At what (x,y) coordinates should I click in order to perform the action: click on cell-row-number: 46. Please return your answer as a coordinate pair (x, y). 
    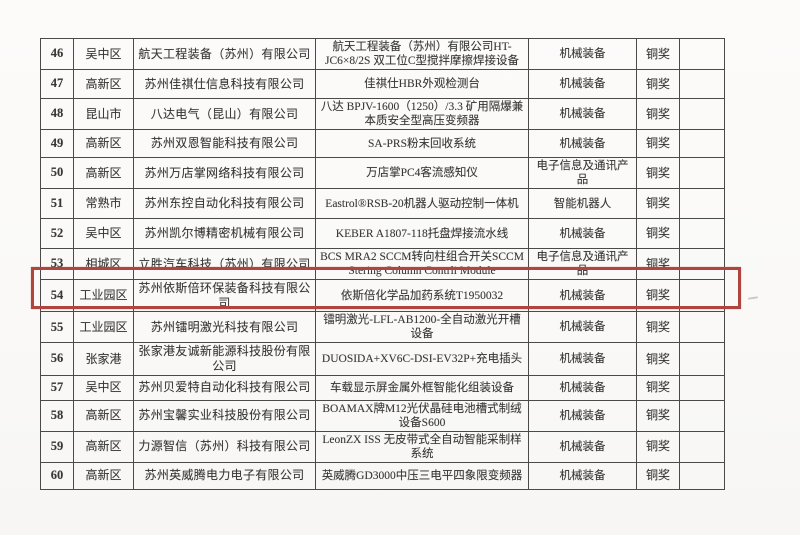
    Looking at the image, I should click on (57, 54).